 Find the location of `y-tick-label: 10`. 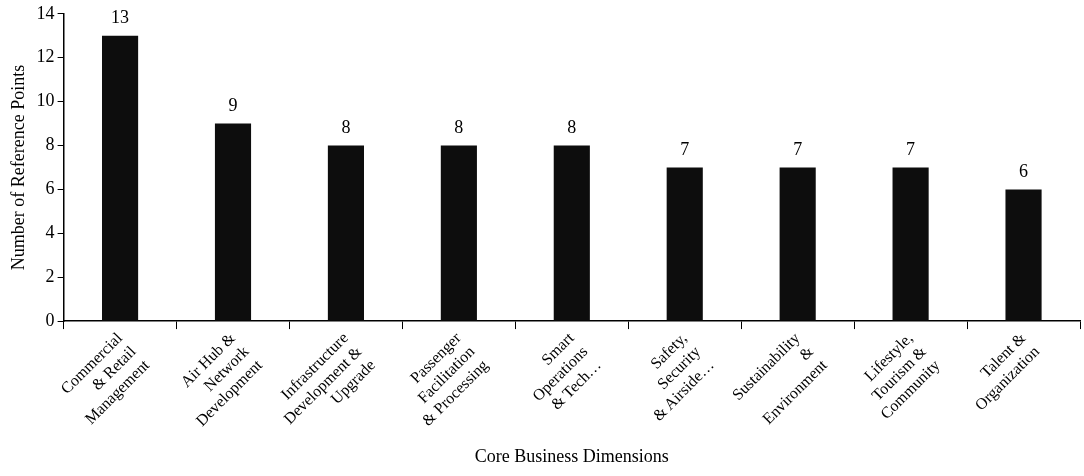

y-tick-label: 10 is located at coordinates (45, 100).